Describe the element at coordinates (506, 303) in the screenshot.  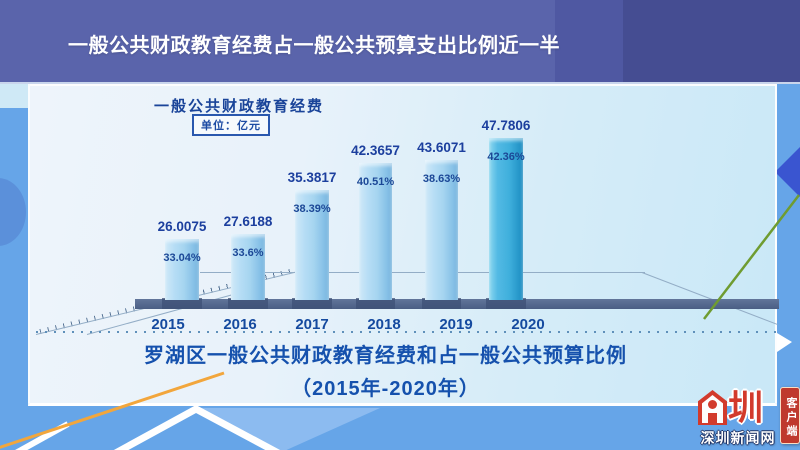
I see `bar-shadow-2020` at that location.